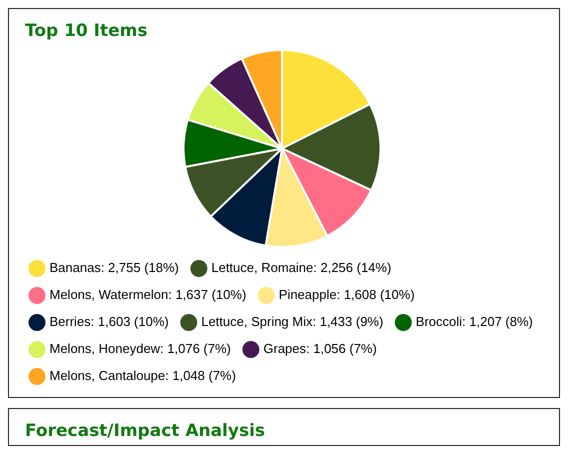  What do you see at coordinates (284, 427) in the screenshot?
I see `text: Forecast/Impact Analysis` at bounding box center [284, 427].